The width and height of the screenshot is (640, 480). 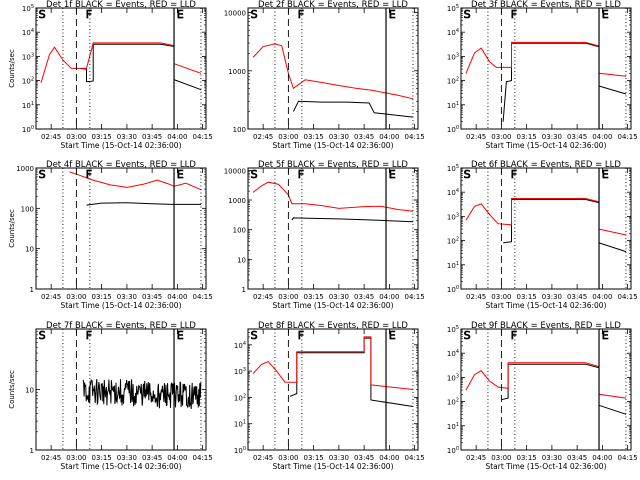 I want to click on chart-title: Det 2f BLACK = Events, RED = LLD, so click(x=333, y=5).